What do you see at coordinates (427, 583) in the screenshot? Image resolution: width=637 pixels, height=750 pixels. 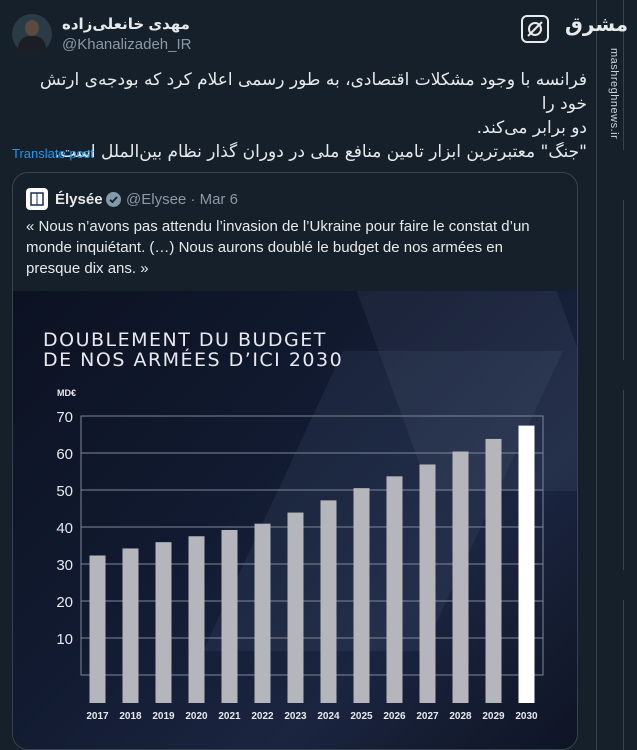 I see `bar-2027` at bounding box center [427, 583].